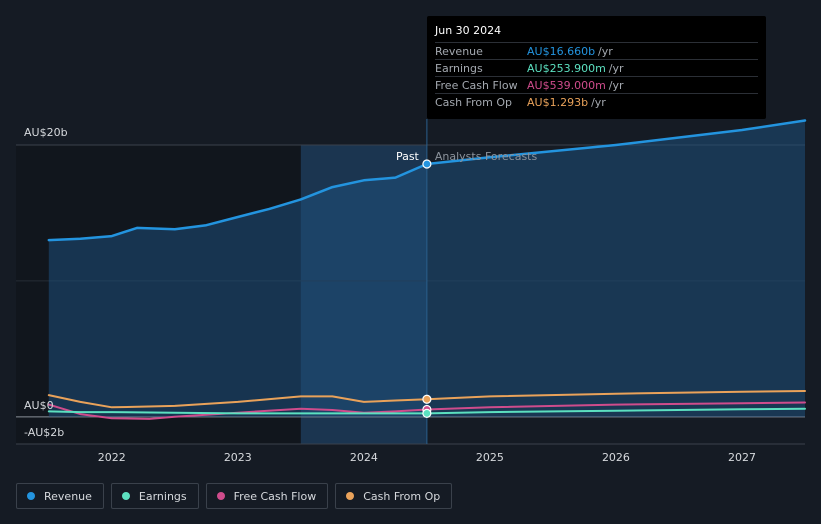 This screenshot has height=524, width=821. I want to click on tooltip-value: AU$16.660b, so click(561, 51).